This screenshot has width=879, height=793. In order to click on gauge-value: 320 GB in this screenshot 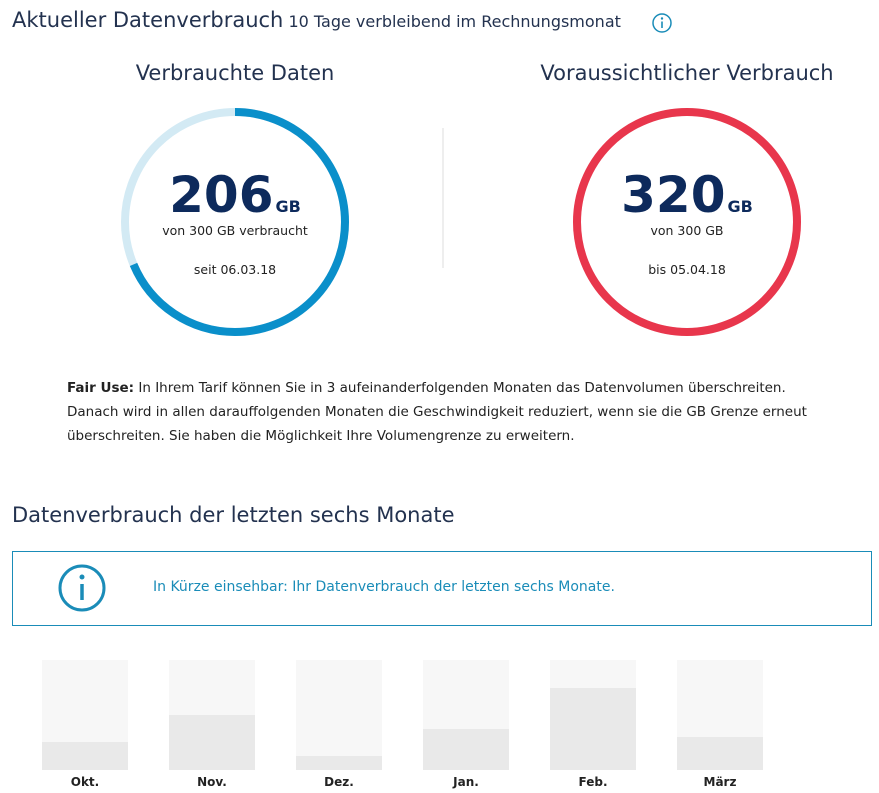, I will do `click(687, 195)`.